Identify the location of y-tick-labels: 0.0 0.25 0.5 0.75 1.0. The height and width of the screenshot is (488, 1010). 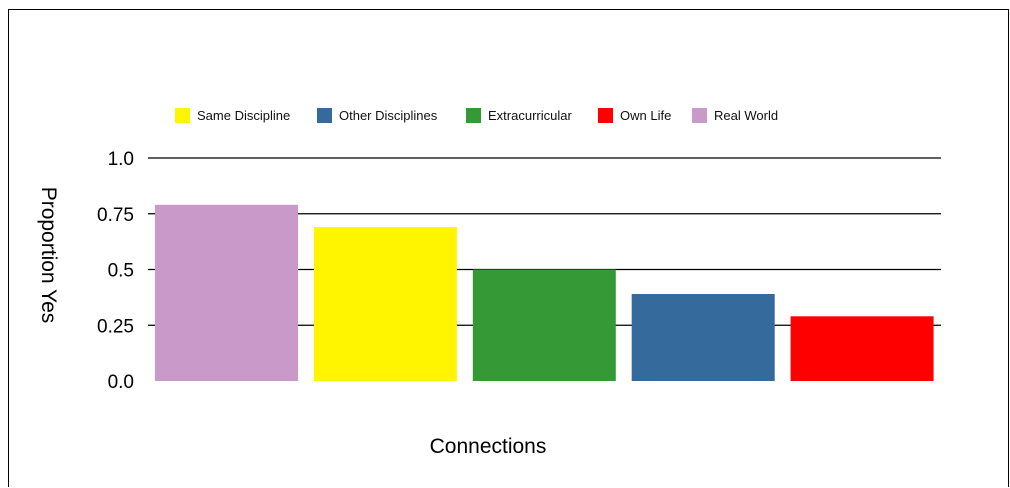
(115, 271).